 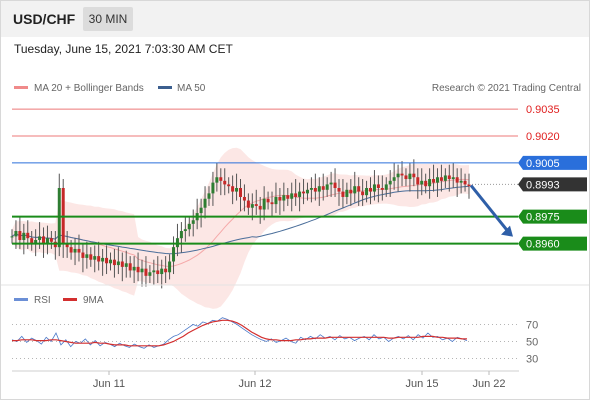 What do you see at coordinates (191, 88) in the screenshot?
I see `ma50-legend-label: MA 50` at bounding box center [191, 88].